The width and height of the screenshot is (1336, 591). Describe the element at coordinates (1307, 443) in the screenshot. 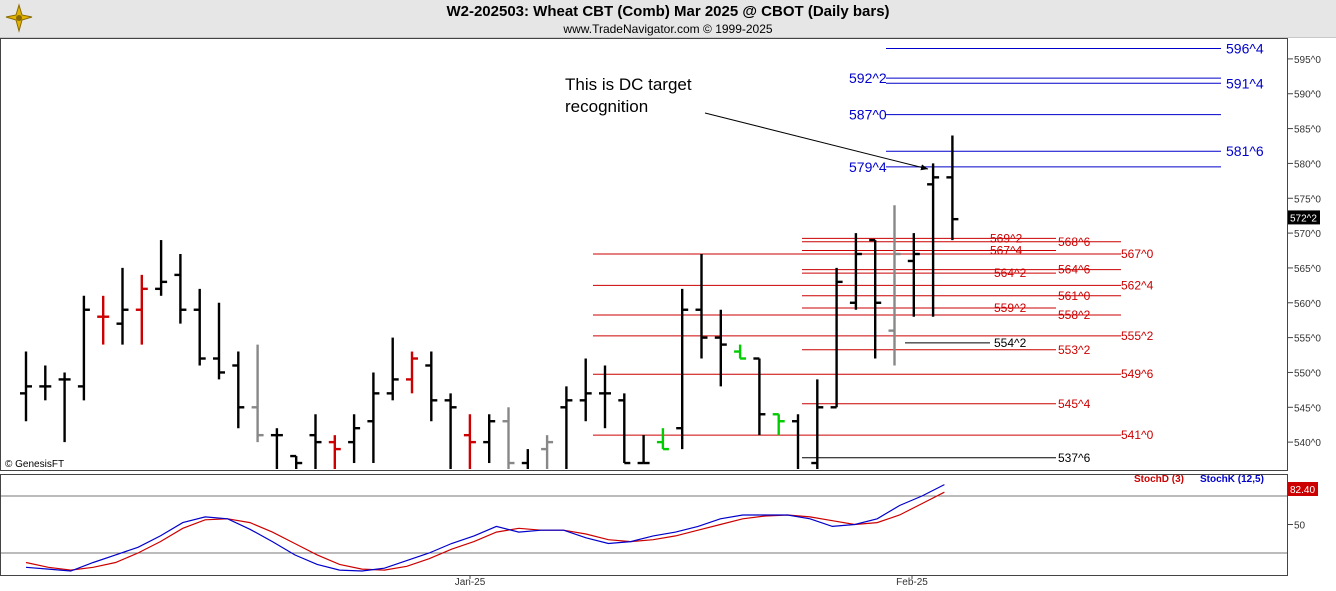

I see `price-tick-label: 540^0` at that location.